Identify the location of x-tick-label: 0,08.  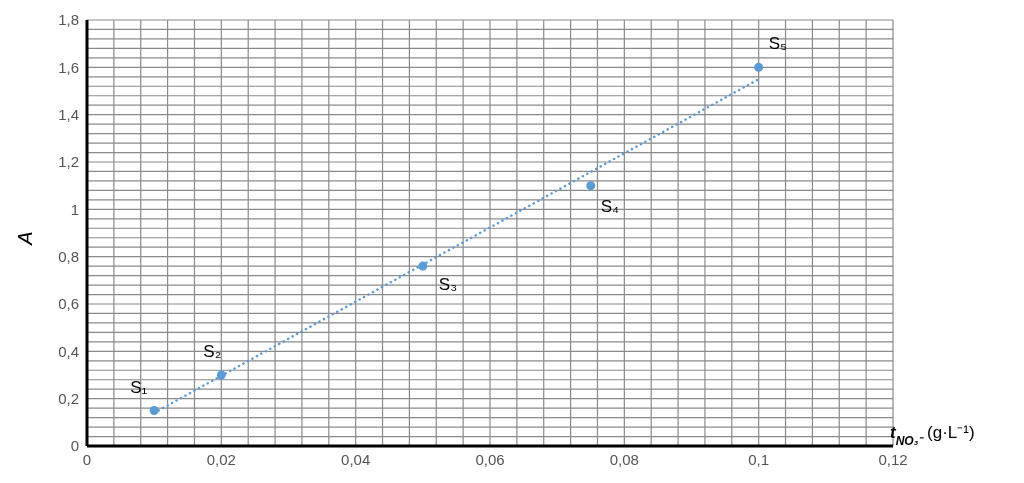
(624, 459).